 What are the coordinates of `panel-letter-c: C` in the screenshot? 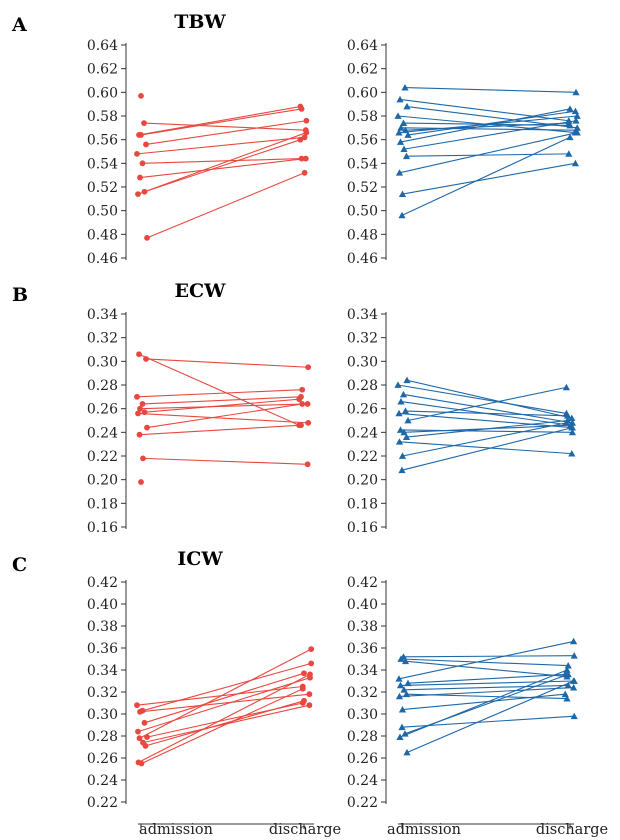 It's located at (19, 565).